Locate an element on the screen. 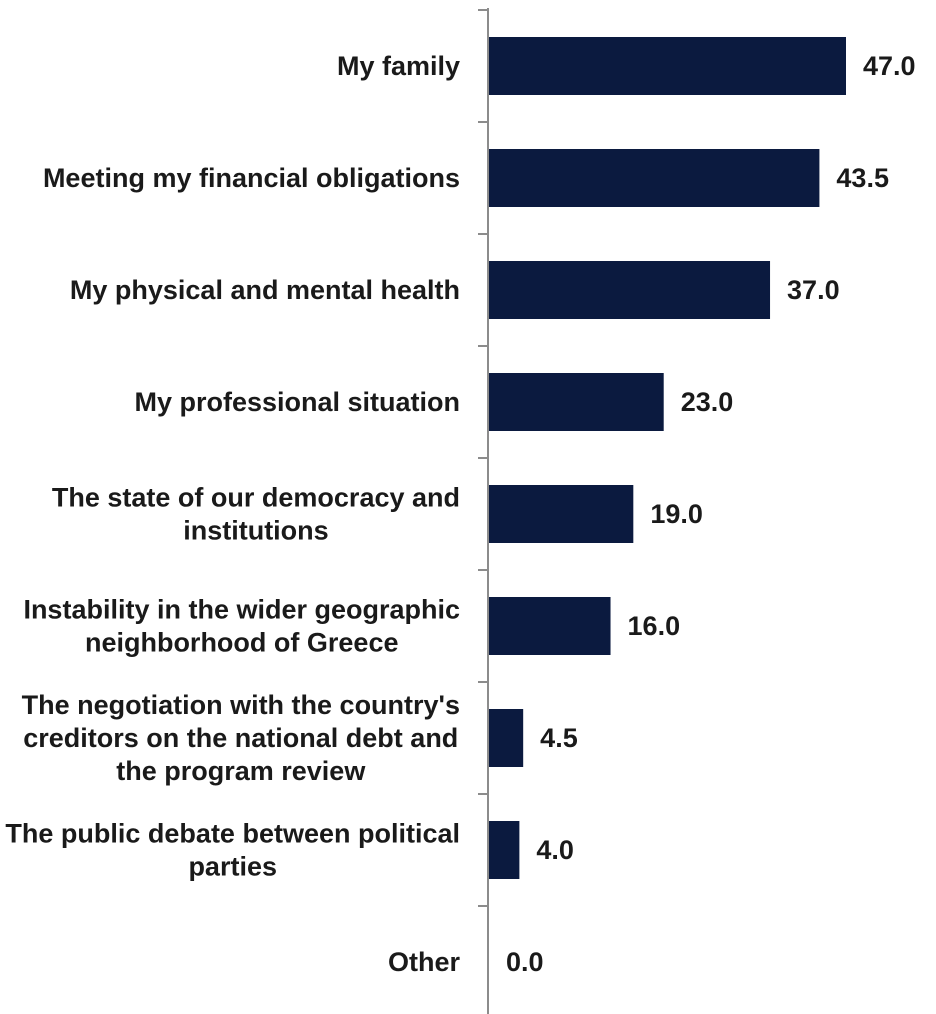  category-label-line: My family is located at coordinates (398, 66).